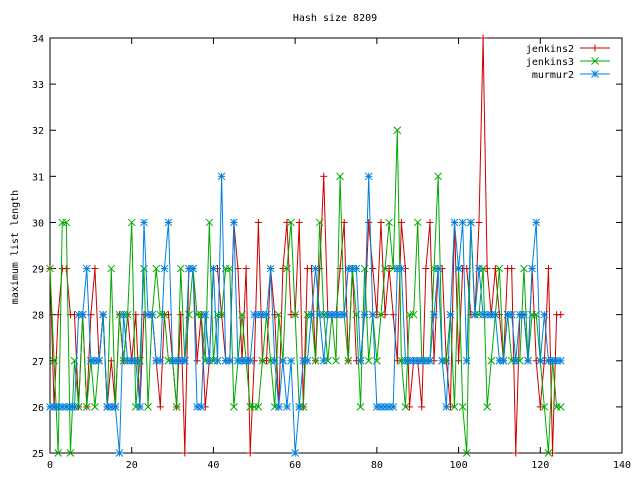 This screenshot has height=480, width=640. Describe the element at coordinates (553, 75) in the screenshot. I see `legend-label: murmur2` at that location.